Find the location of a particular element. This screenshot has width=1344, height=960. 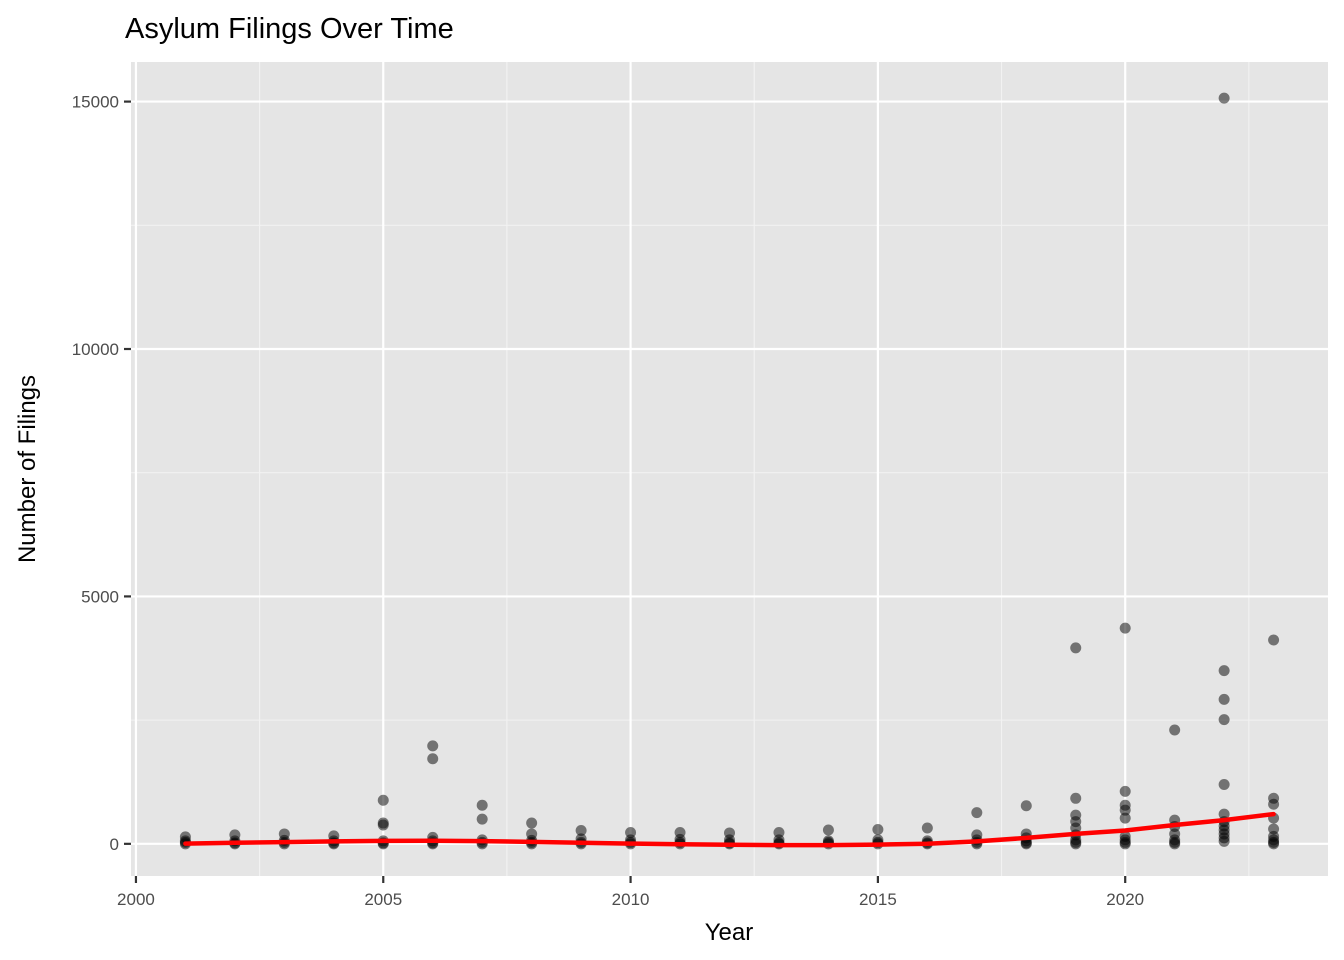

chart-title: Asylum Filings Over Time is located at coordinates (289, 29).